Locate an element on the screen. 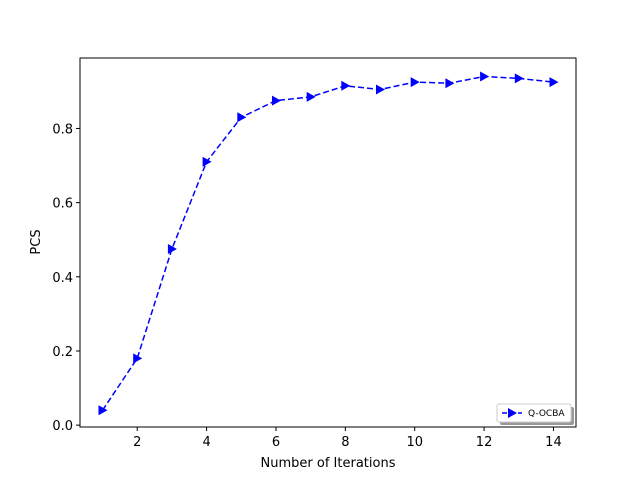  y-tick-label: 0.0 is located at coordinates (62, 426).